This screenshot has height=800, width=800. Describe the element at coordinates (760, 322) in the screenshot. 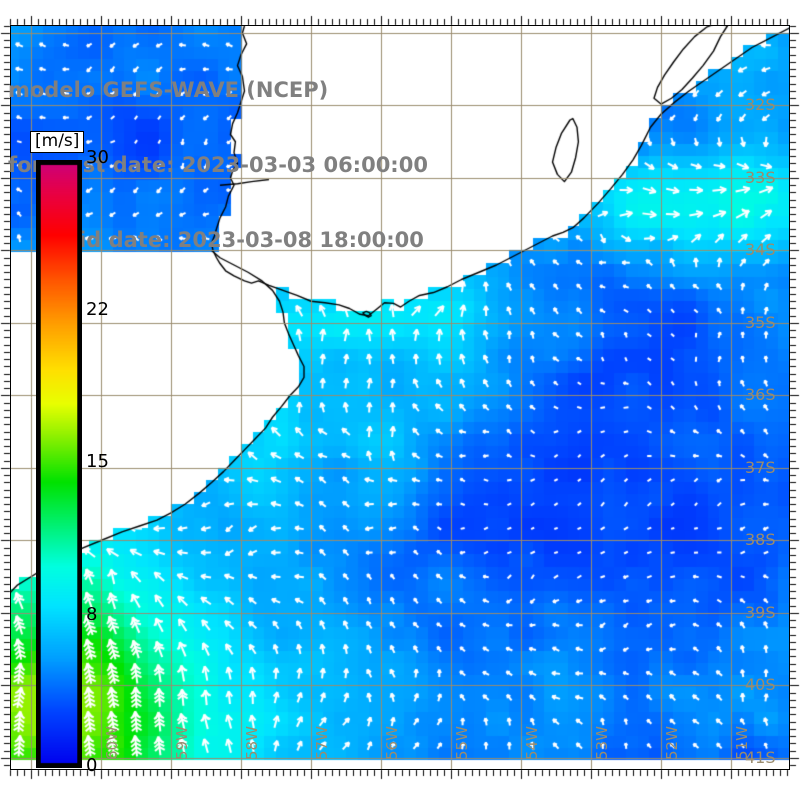

I see `latitude-label-35S: 35S` at that location.